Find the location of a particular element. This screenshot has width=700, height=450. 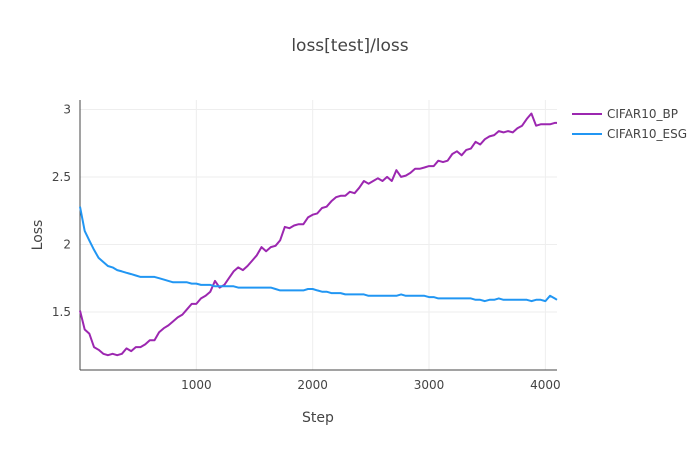

legend-label: CIFAR10_ESG is located at coordinates (647, 134).